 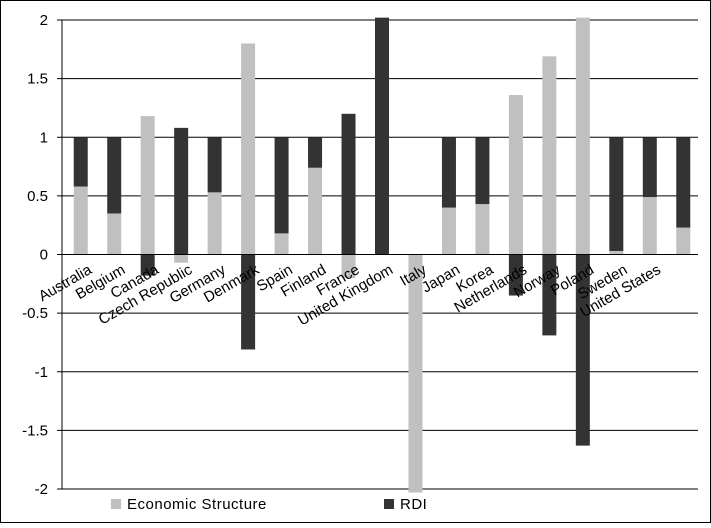 I want to click on y-tick-label: 2, so click(x=44, y=20).